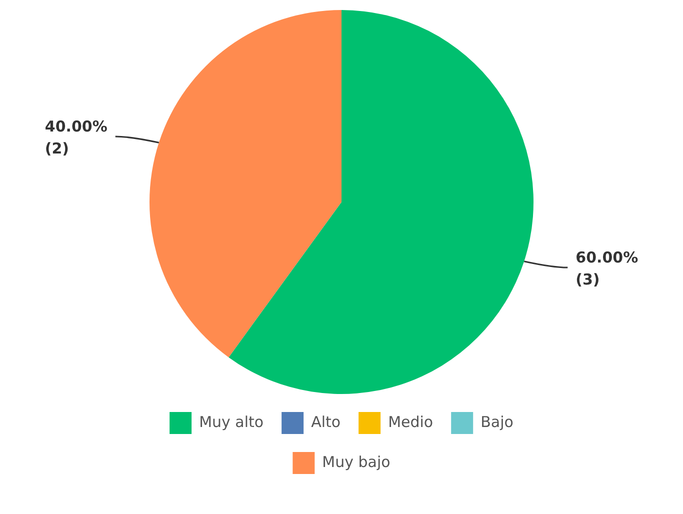  I want to click on legend-label: Medio, so click(411, 421).